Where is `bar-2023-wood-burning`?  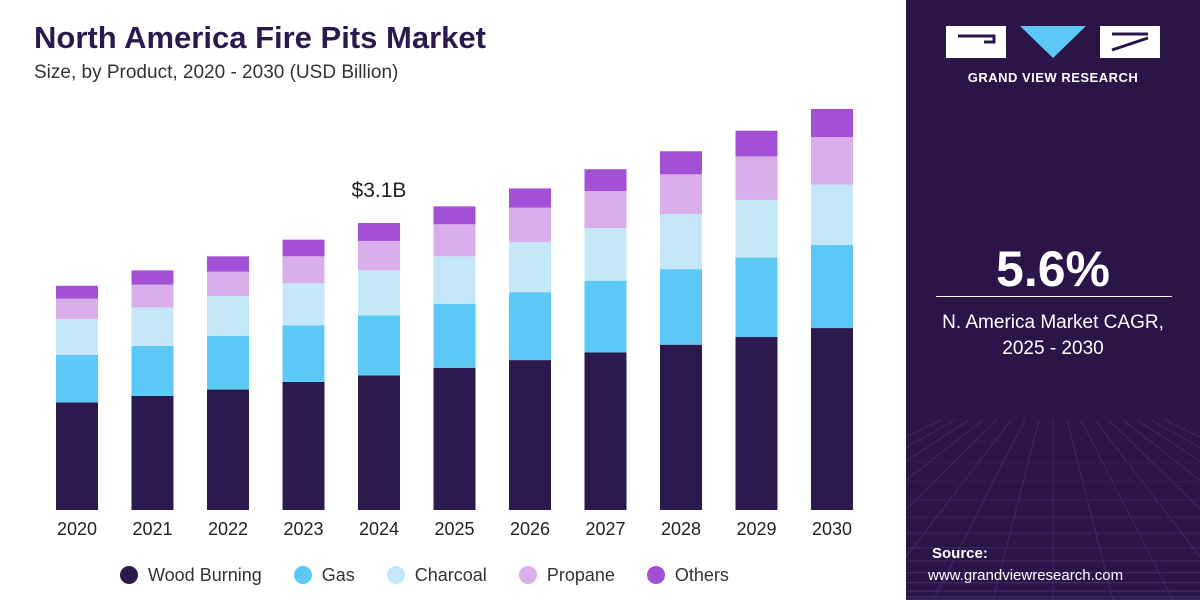 bar-2023-wood-burning is located at coordinates (303, 445).